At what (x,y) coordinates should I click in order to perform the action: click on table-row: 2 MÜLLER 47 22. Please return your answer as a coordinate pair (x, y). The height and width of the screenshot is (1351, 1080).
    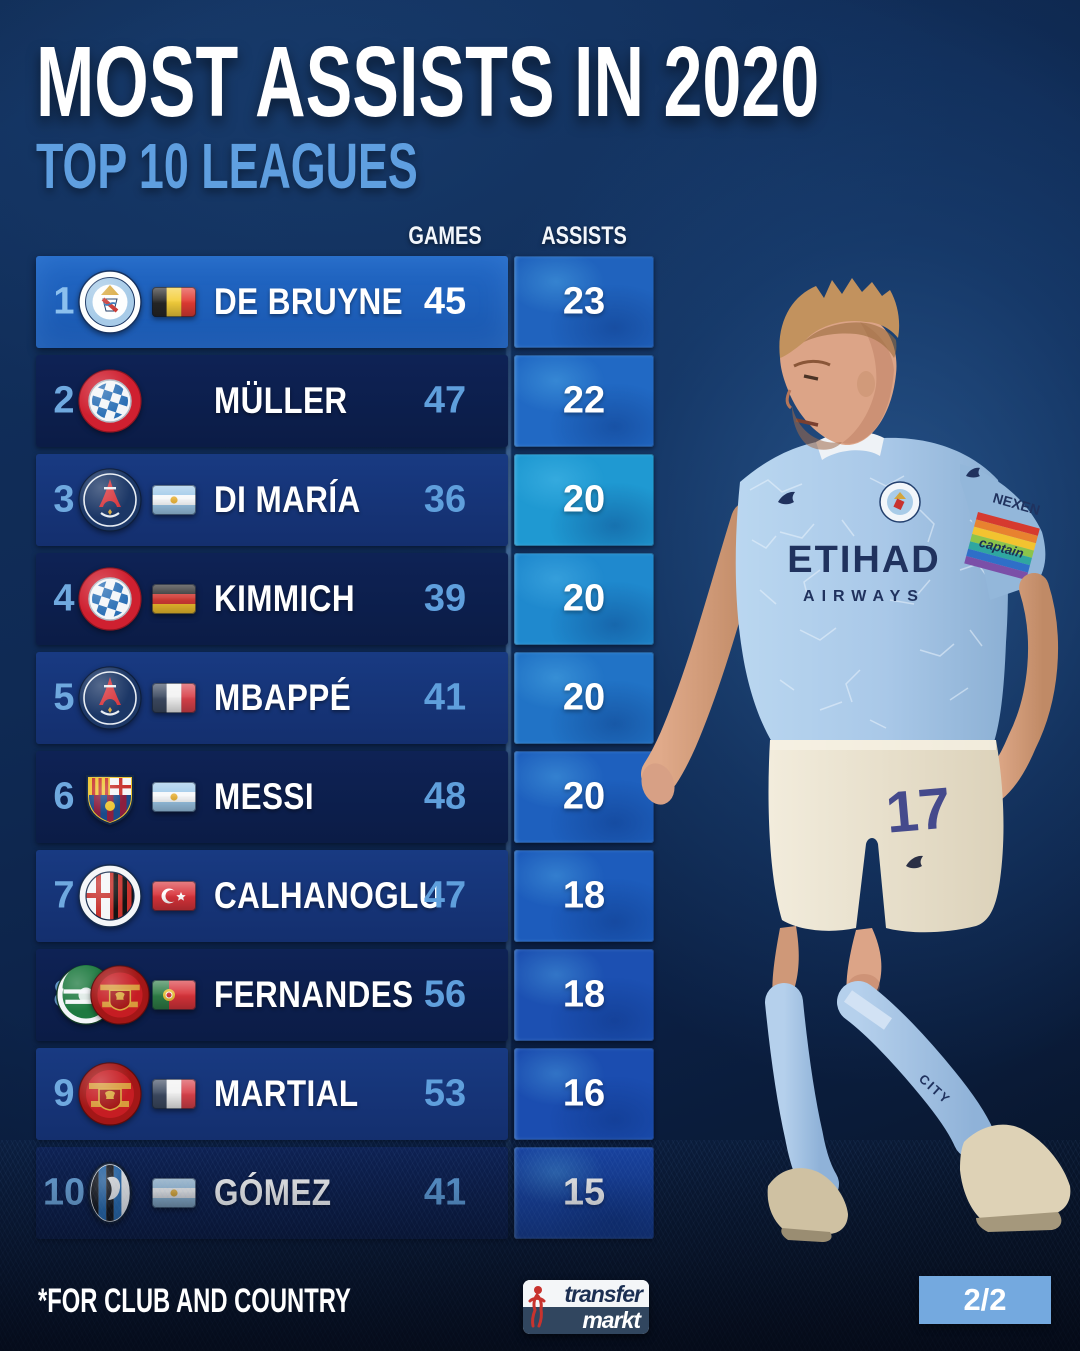
    Looking at the image, I should click on (345, 401).